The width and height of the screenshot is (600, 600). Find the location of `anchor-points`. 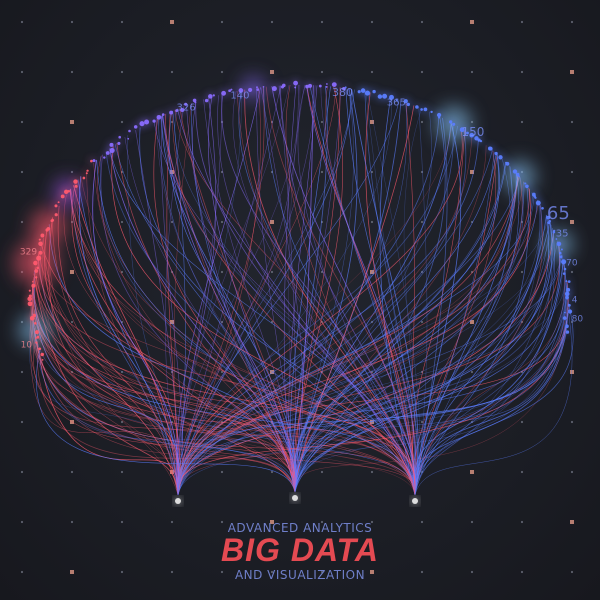

anchor-points is located at coordinates (296, 499).